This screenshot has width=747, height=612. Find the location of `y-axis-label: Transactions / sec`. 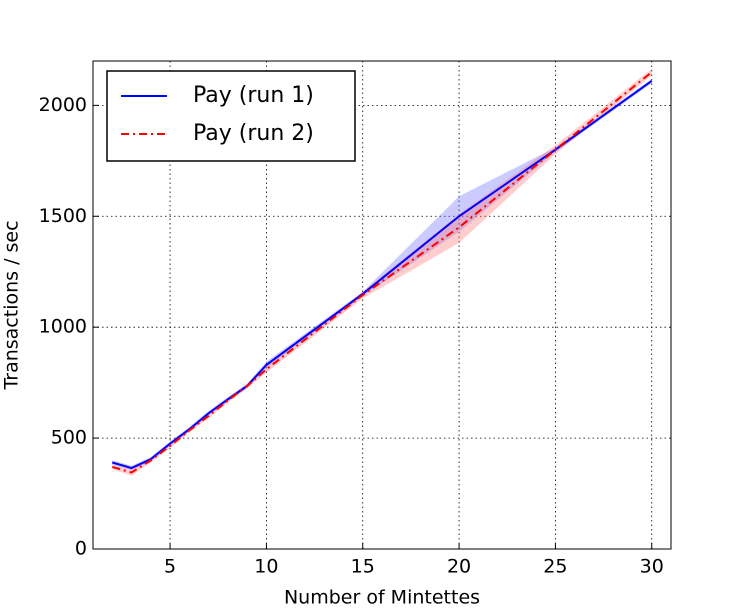

y-axis-label: Transactions / sec is located at coordinates (12, 305).